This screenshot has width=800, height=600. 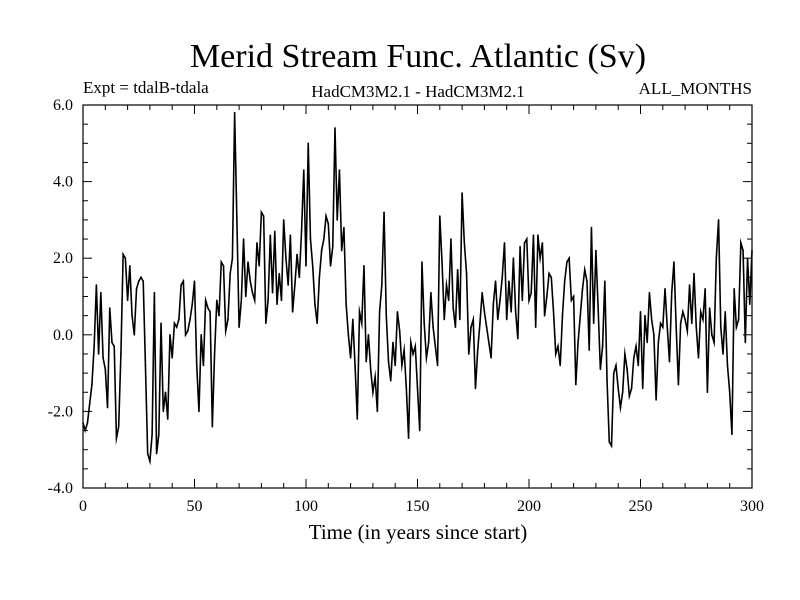 I want to click on x-tick-label: 300, so click(x=752, y=506).